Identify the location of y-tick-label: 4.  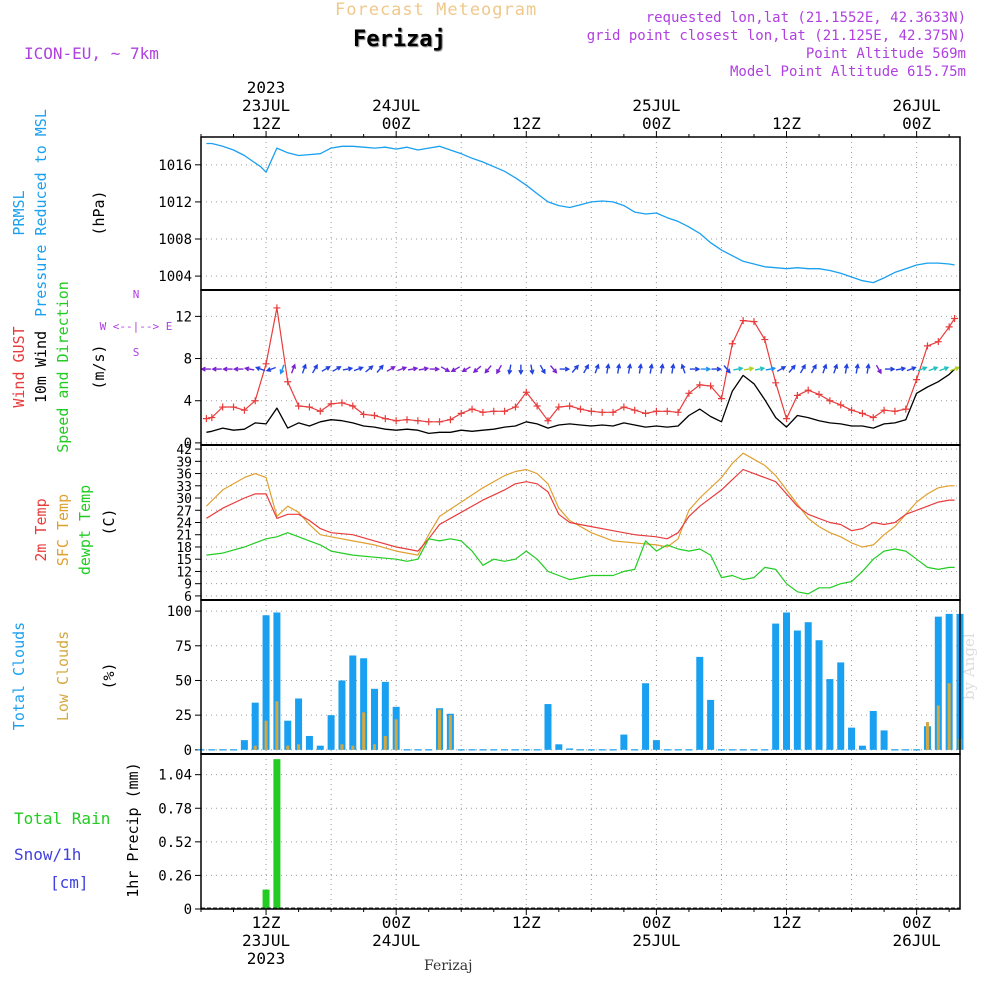
(188, 402).